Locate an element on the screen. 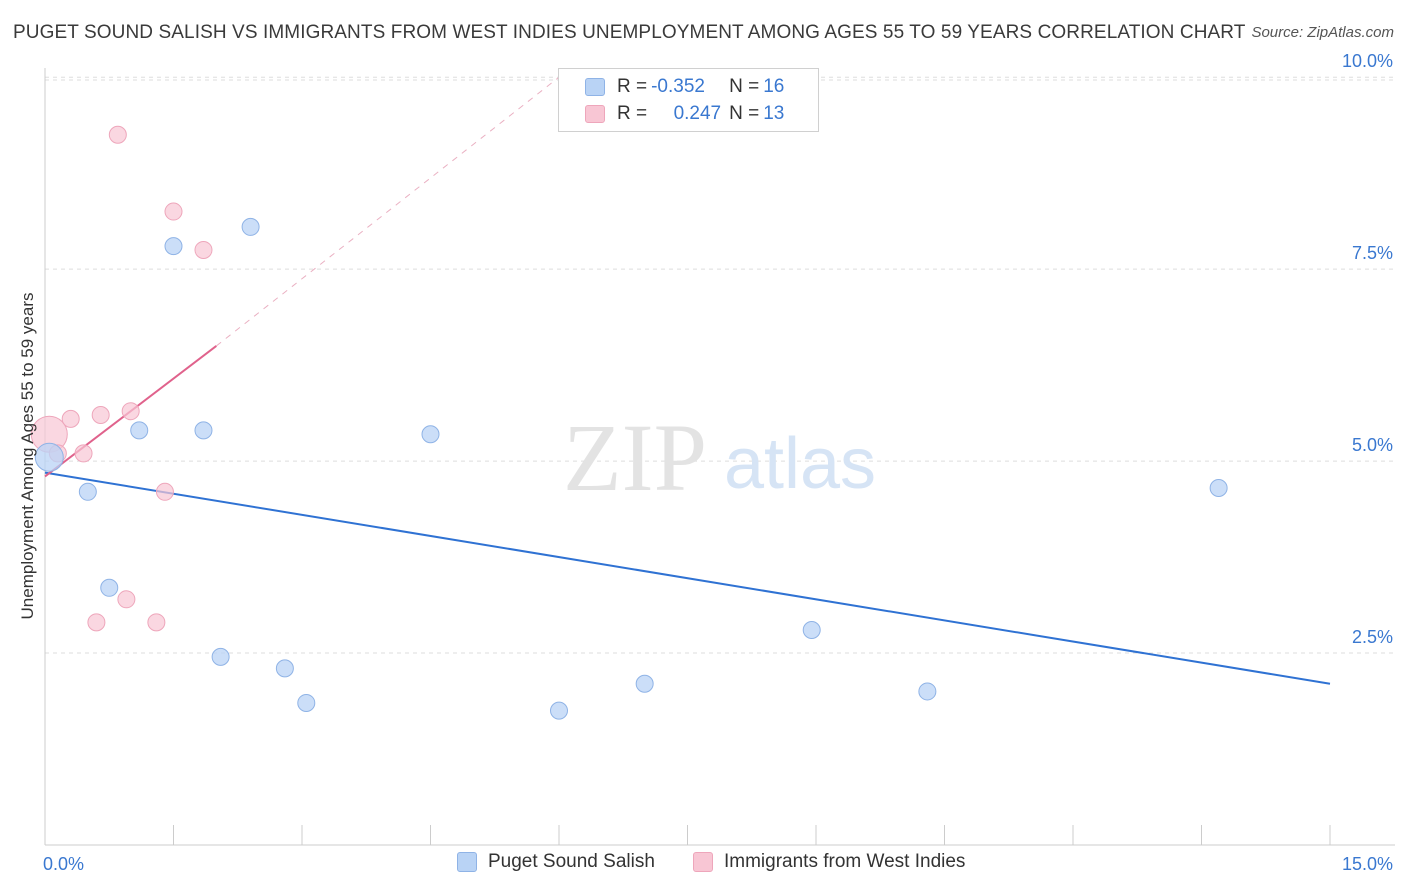 The width and height of the screenshot is (1406, 892). watermark: ZIP atlas is located at coordinates (719, 457).